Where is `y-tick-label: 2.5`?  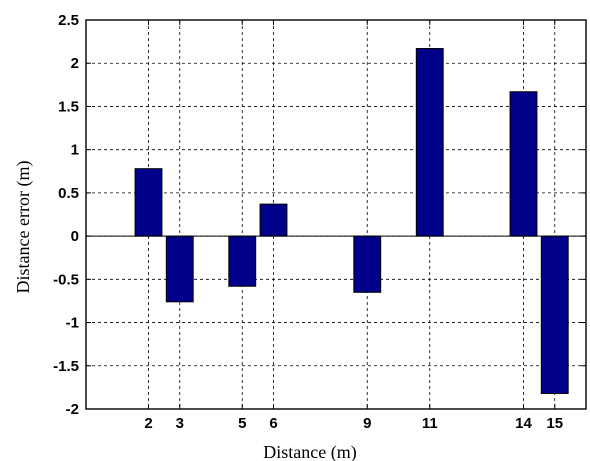
y-tick-label: 2.5 is located at coordinates (68, 20).